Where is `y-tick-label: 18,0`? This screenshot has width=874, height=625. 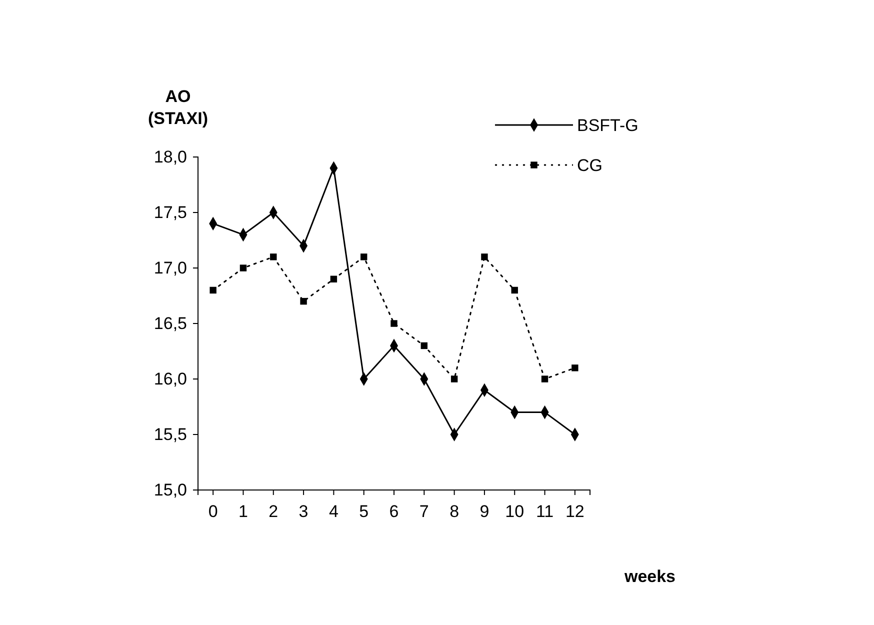
y-tick-label: 18,0 is located at coordinates (170, 156).